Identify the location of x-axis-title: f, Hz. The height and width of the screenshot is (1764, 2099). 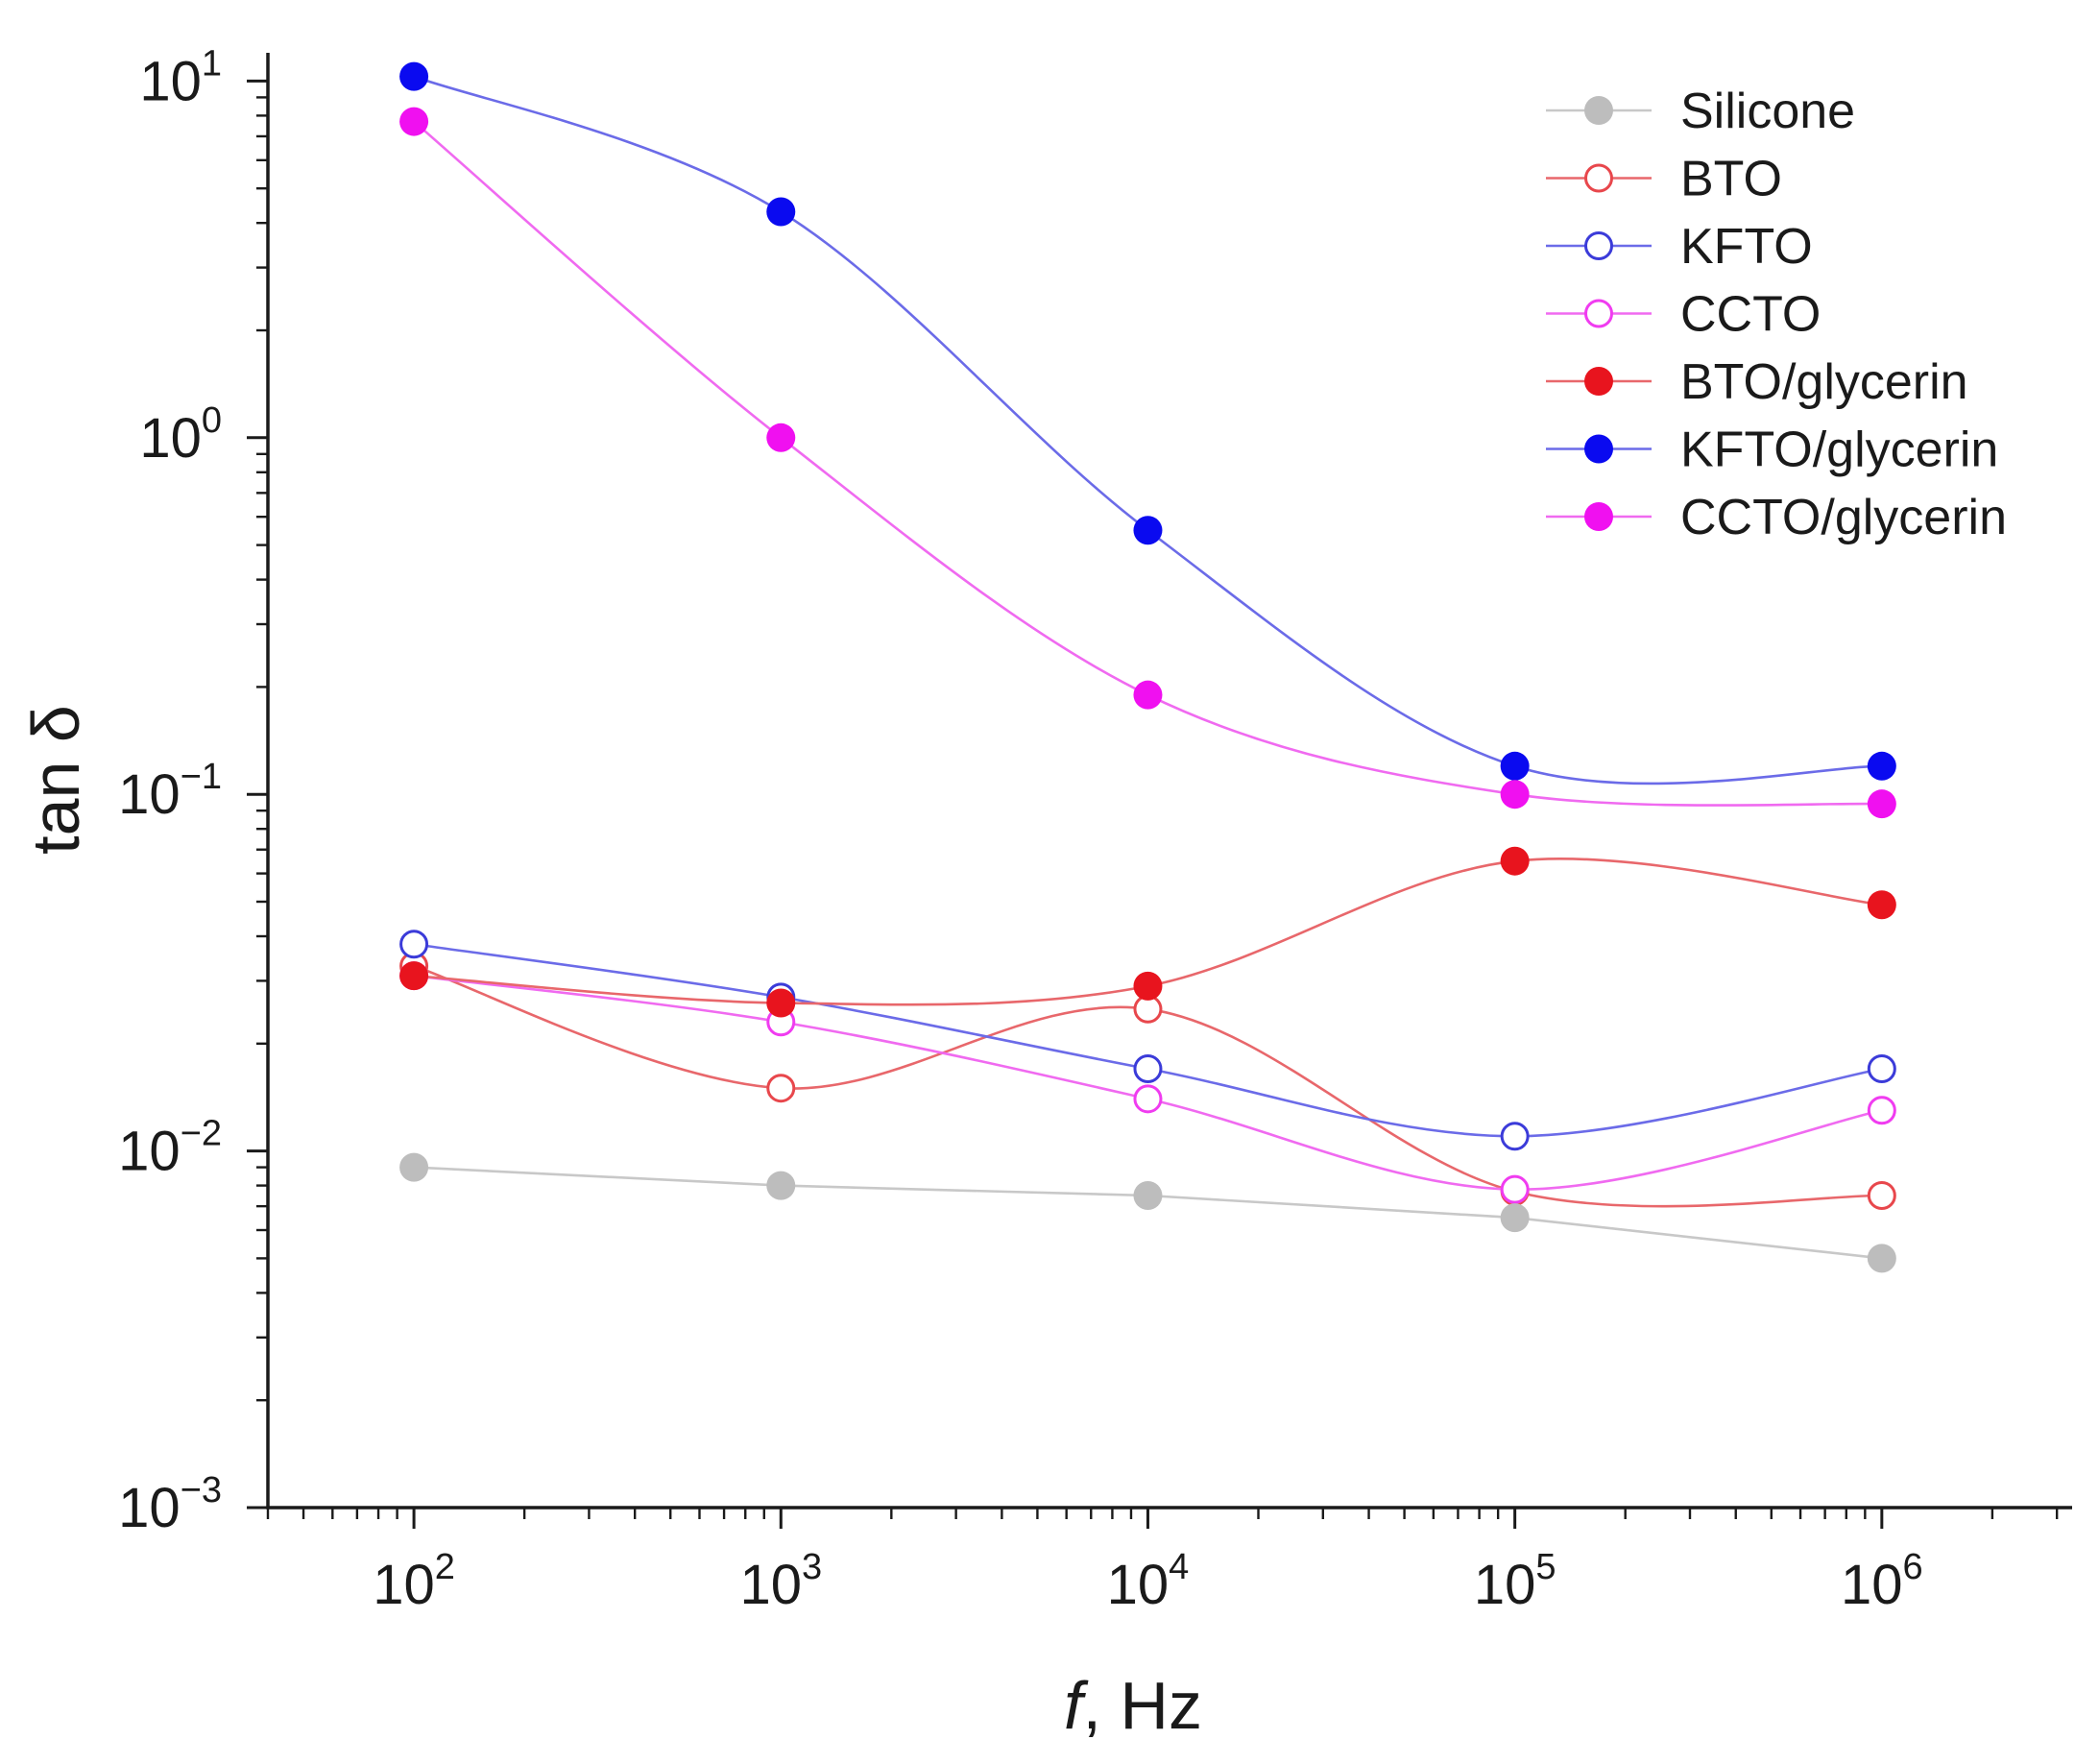
(1133, 1705).